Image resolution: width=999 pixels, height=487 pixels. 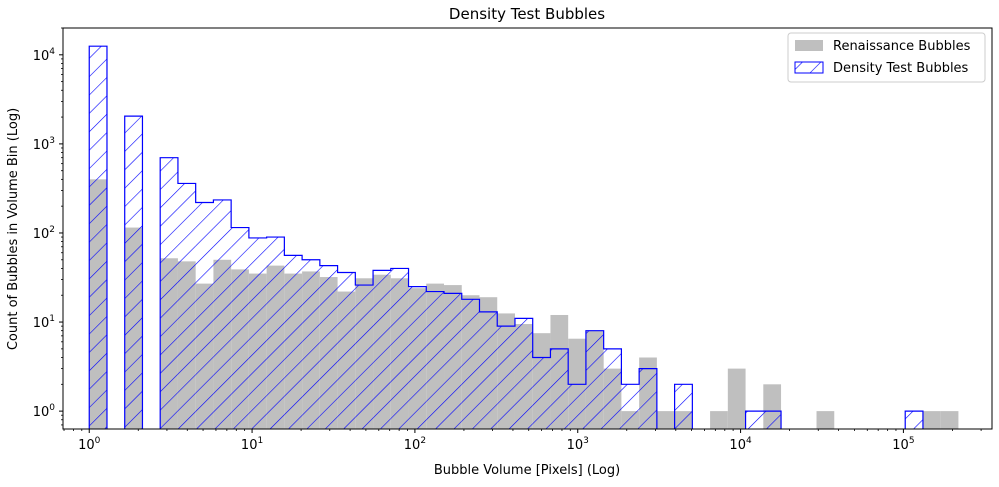 What do you see at coordinates (44, 322) in the screenshot?
I see `y-tick-label: 10¹` at bounding box center [44, 322].